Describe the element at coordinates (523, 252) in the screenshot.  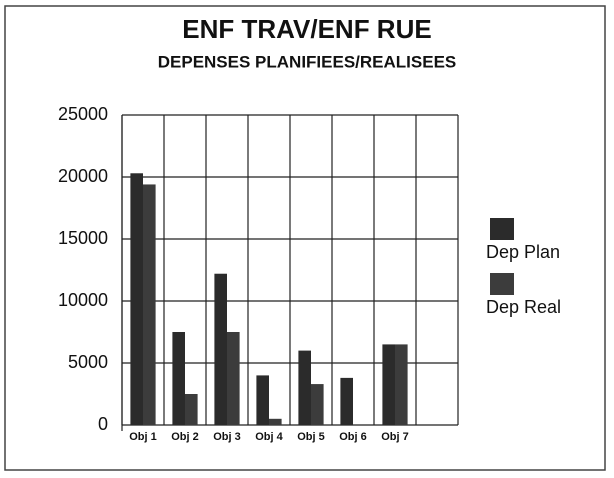
I see `legend-label: Dep Plan` at that location.